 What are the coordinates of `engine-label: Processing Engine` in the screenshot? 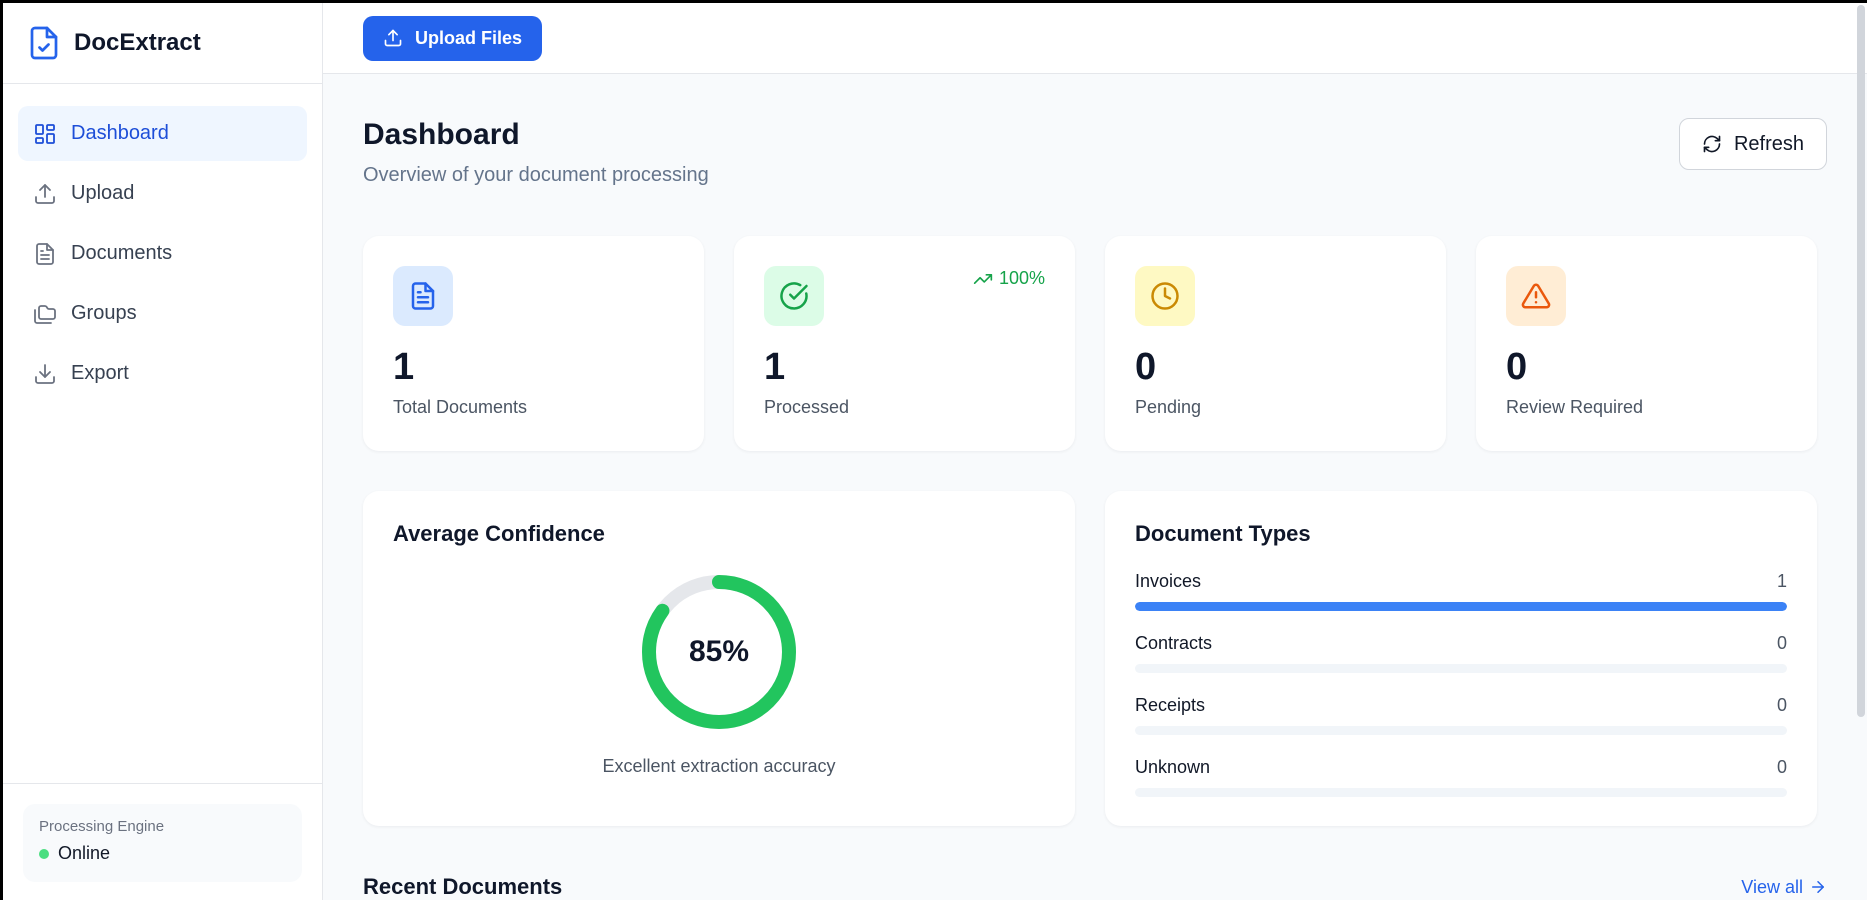 It's located at (102, 826).